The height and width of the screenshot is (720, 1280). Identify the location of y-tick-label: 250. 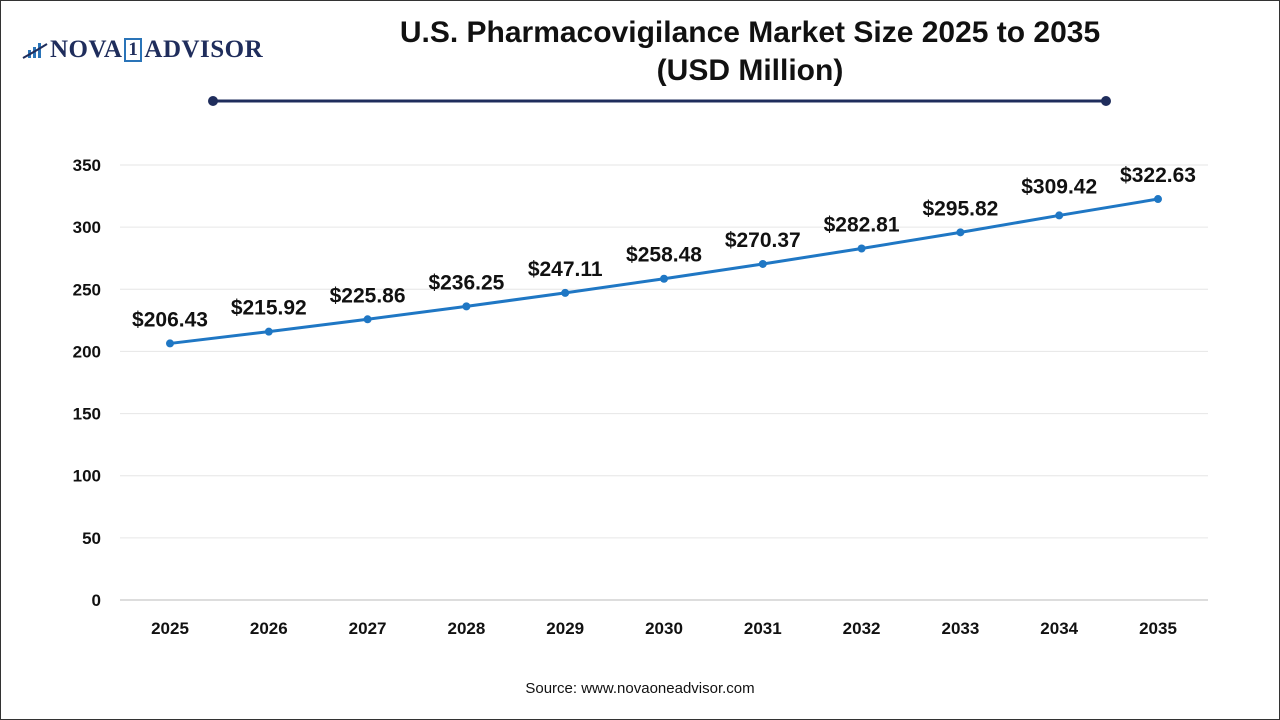
(87, 289).